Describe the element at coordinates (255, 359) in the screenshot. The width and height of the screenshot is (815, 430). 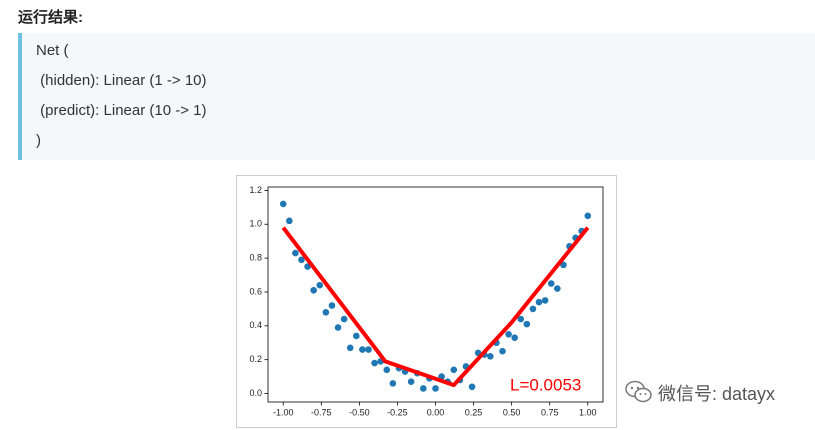
I see `y-tick-label: 0.2` at that location.